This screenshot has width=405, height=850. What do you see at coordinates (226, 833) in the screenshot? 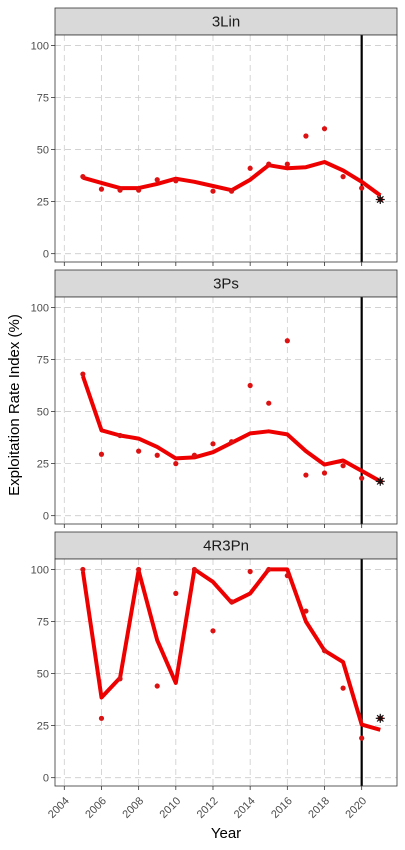
I see `x-axis-title: Year` at bounding box center [226, 833].